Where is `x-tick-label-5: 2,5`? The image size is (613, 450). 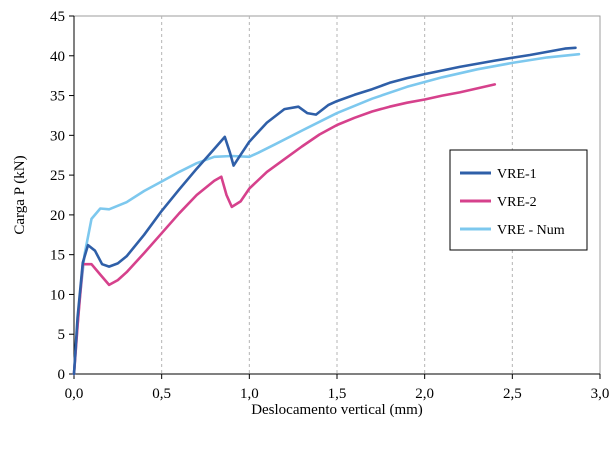
x-tick-label-5: 2,5 is located at coordinates (512, 394).